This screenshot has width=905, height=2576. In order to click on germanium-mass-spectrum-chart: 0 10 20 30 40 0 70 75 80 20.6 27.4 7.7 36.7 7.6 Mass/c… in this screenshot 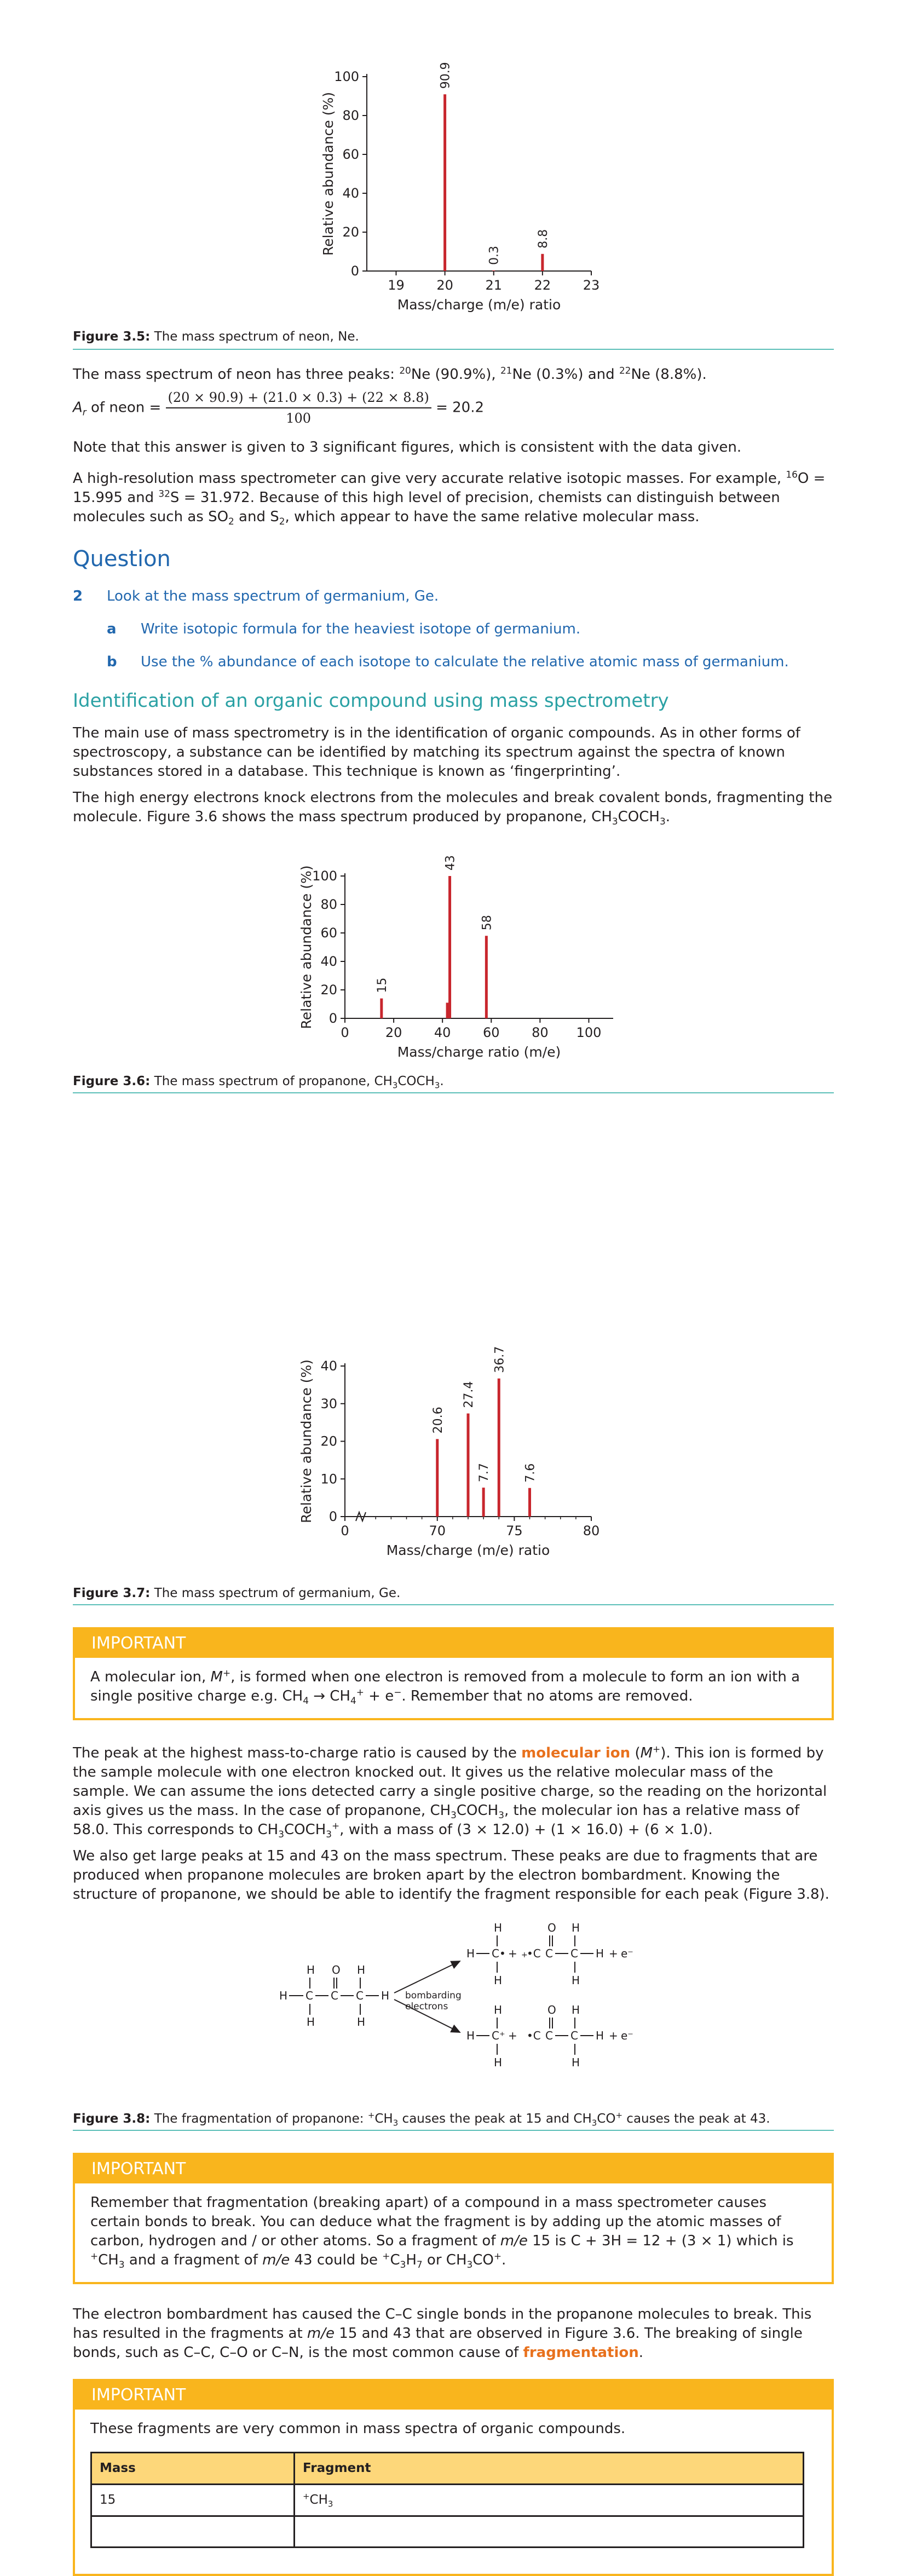, I will do `click(449, 1452)`.